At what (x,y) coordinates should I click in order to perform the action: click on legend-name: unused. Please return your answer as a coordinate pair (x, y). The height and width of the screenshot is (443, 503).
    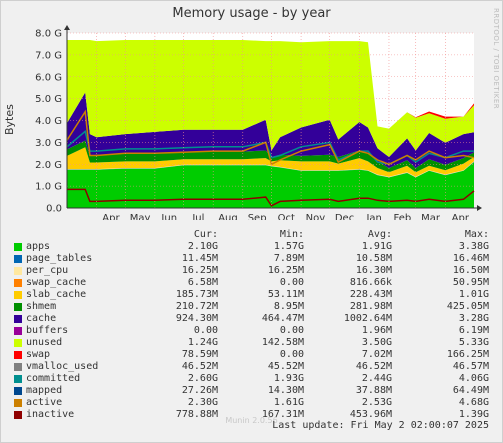
    Looking at the image, I should click on (44, 342).